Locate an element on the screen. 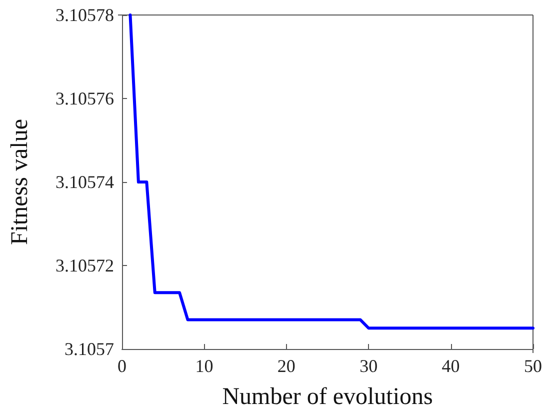 The image size is (553, 414). y-tick-label: 3.1057 is located at coordinates (89, 349).